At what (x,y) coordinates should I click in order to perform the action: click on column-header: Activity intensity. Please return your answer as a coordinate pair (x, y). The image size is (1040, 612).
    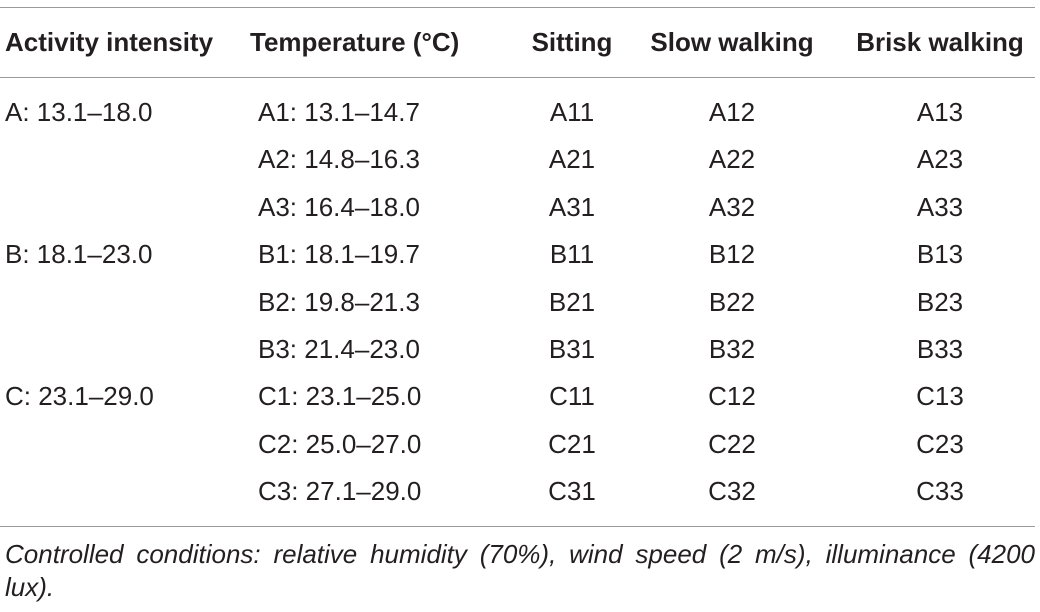
    Looking at the image, I should click on (109, 42).